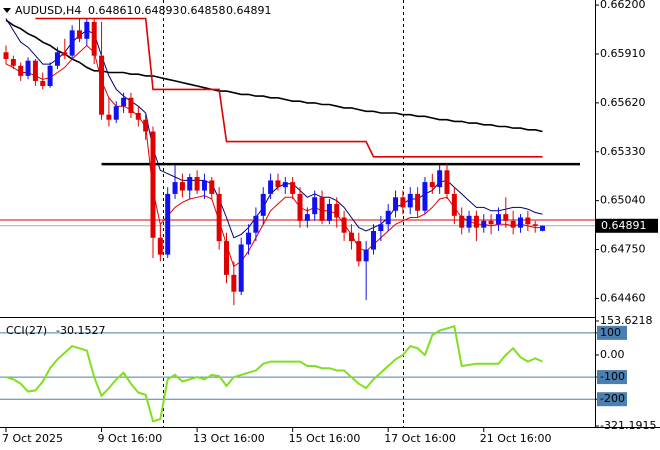 This screenshot has height=450, width=660. I want to click on symbol: AUDUSD,H4, so click(48, 10).